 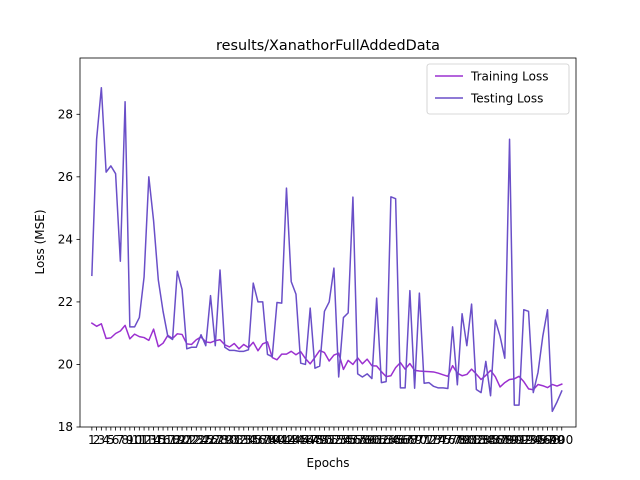 I want to click on x-tick-label: 94, so click(x=533, y=440).